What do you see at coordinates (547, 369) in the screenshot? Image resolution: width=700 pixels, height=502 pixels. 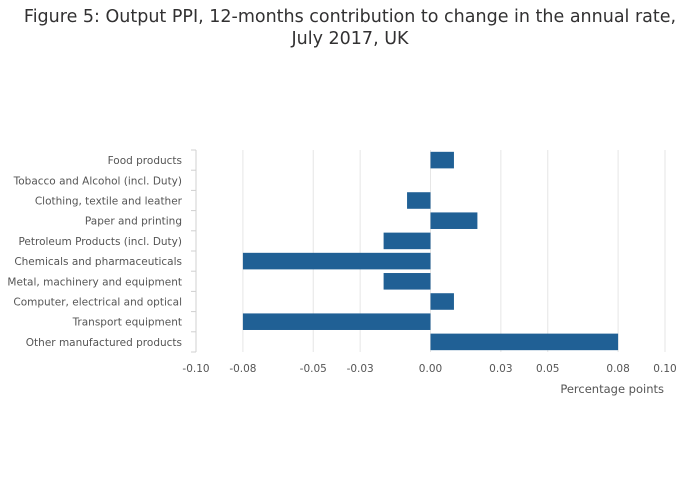 I see `x-tick-label-6: 0.05` at bounding box center [547, 369].